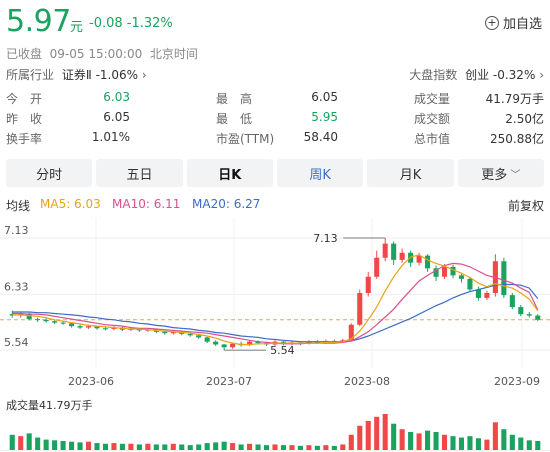  Describe the element at coordinates (275, 432) in the screenshot. I see `volume-chart` at that location.